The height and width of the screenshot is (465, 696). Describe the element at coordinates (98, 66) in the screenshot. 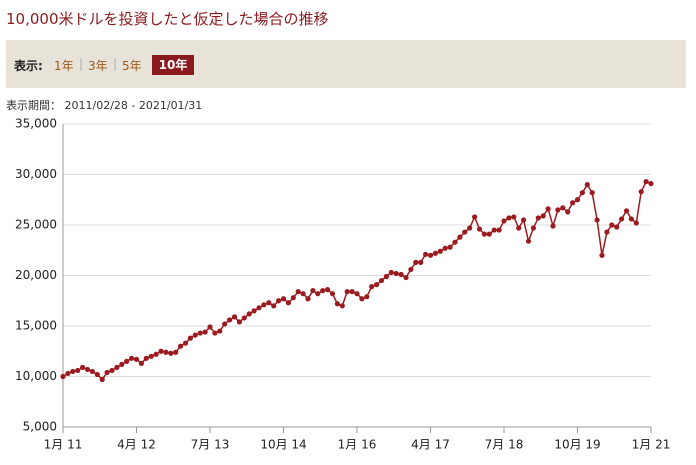

I see `range-option: 3年` at that location.